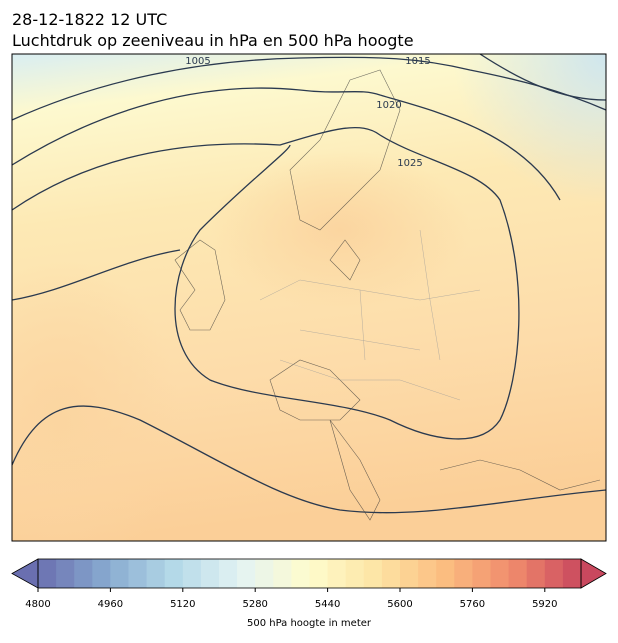 Image resolution: width=618 pixels, height=643 pixels. Describe the element at coordinates (182, 604) in the screenshot. I see `colorbar-tick-label: 5120` at that location.